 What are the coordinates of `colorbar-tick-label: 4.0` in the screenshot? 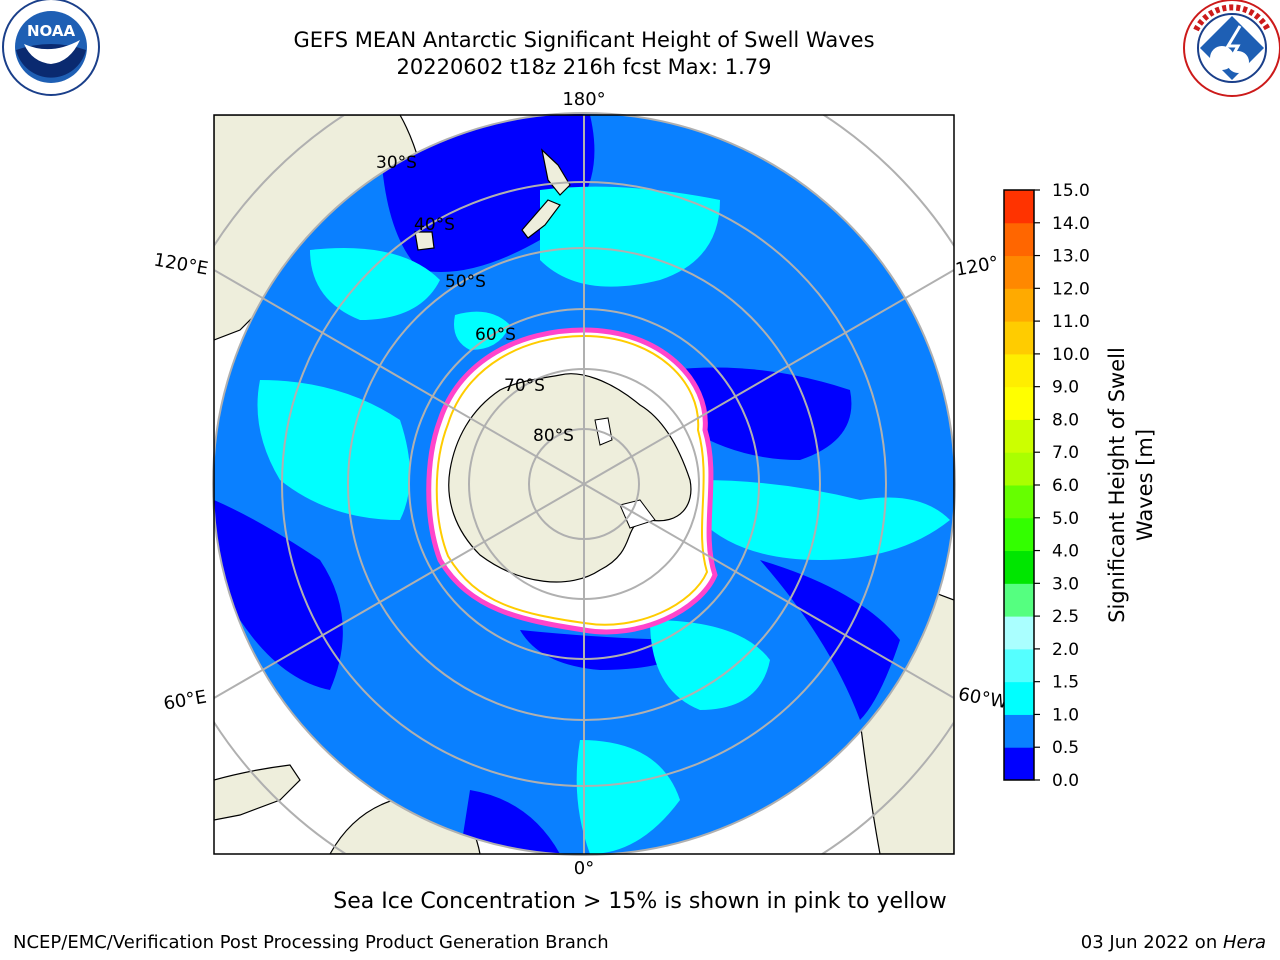 It's located at (1065, 552).